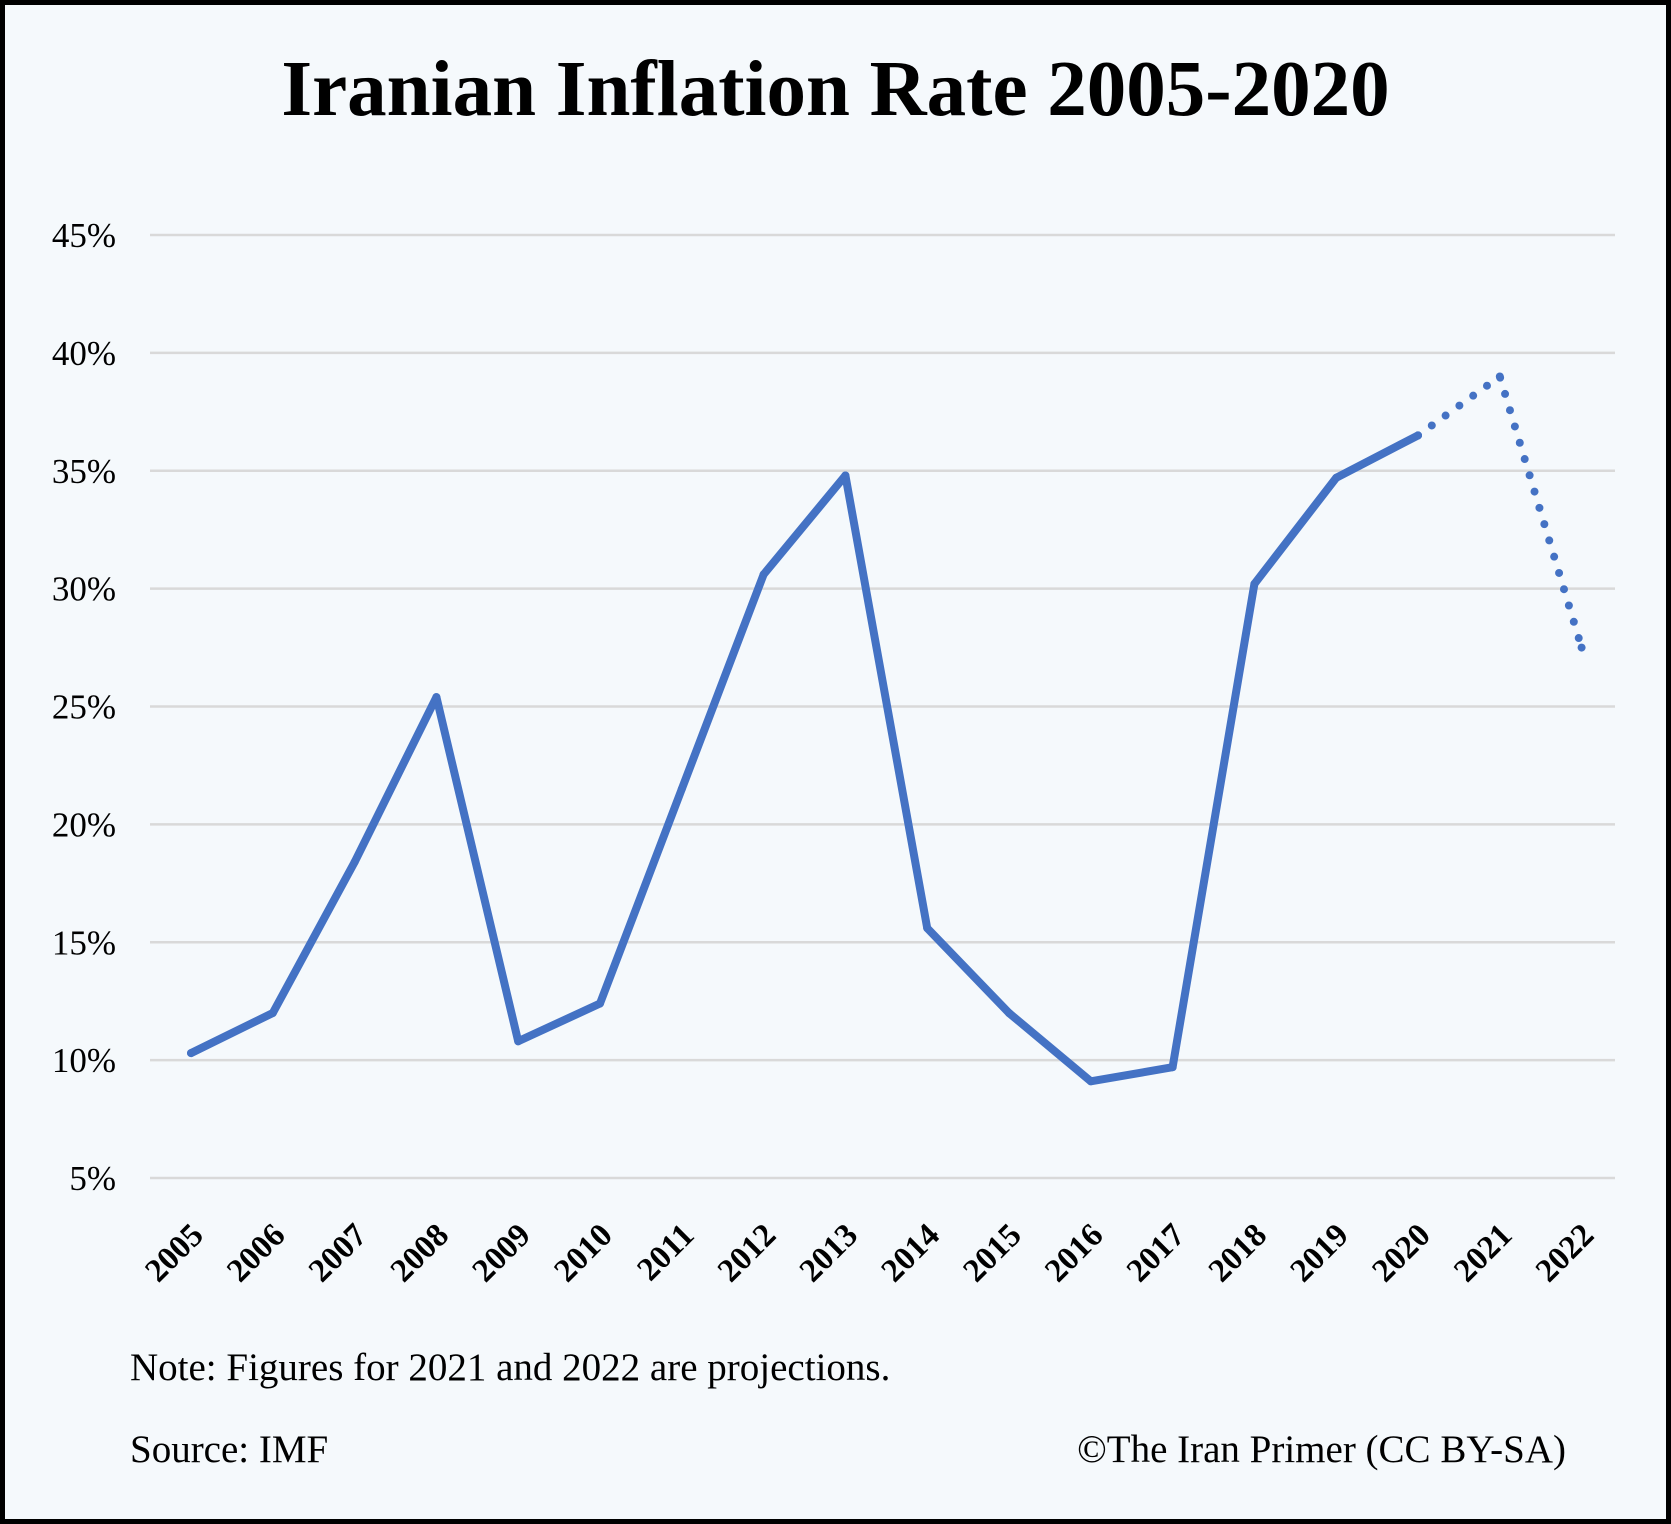  I want to click on x-tick-label: 2018, so click(1238, 1253).